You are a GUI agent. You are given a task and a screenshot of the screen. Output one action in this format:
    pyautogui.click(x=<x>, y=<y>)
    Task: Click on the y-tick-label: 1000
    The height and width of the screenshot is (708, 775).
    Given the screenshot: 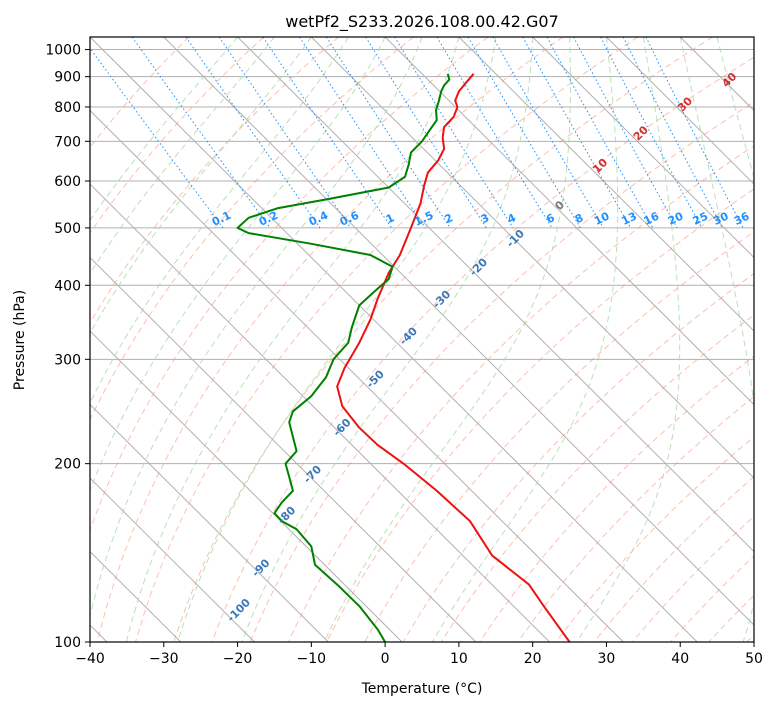 What is the action you would take?
    pyautogui.click(x=63, y=51)
    